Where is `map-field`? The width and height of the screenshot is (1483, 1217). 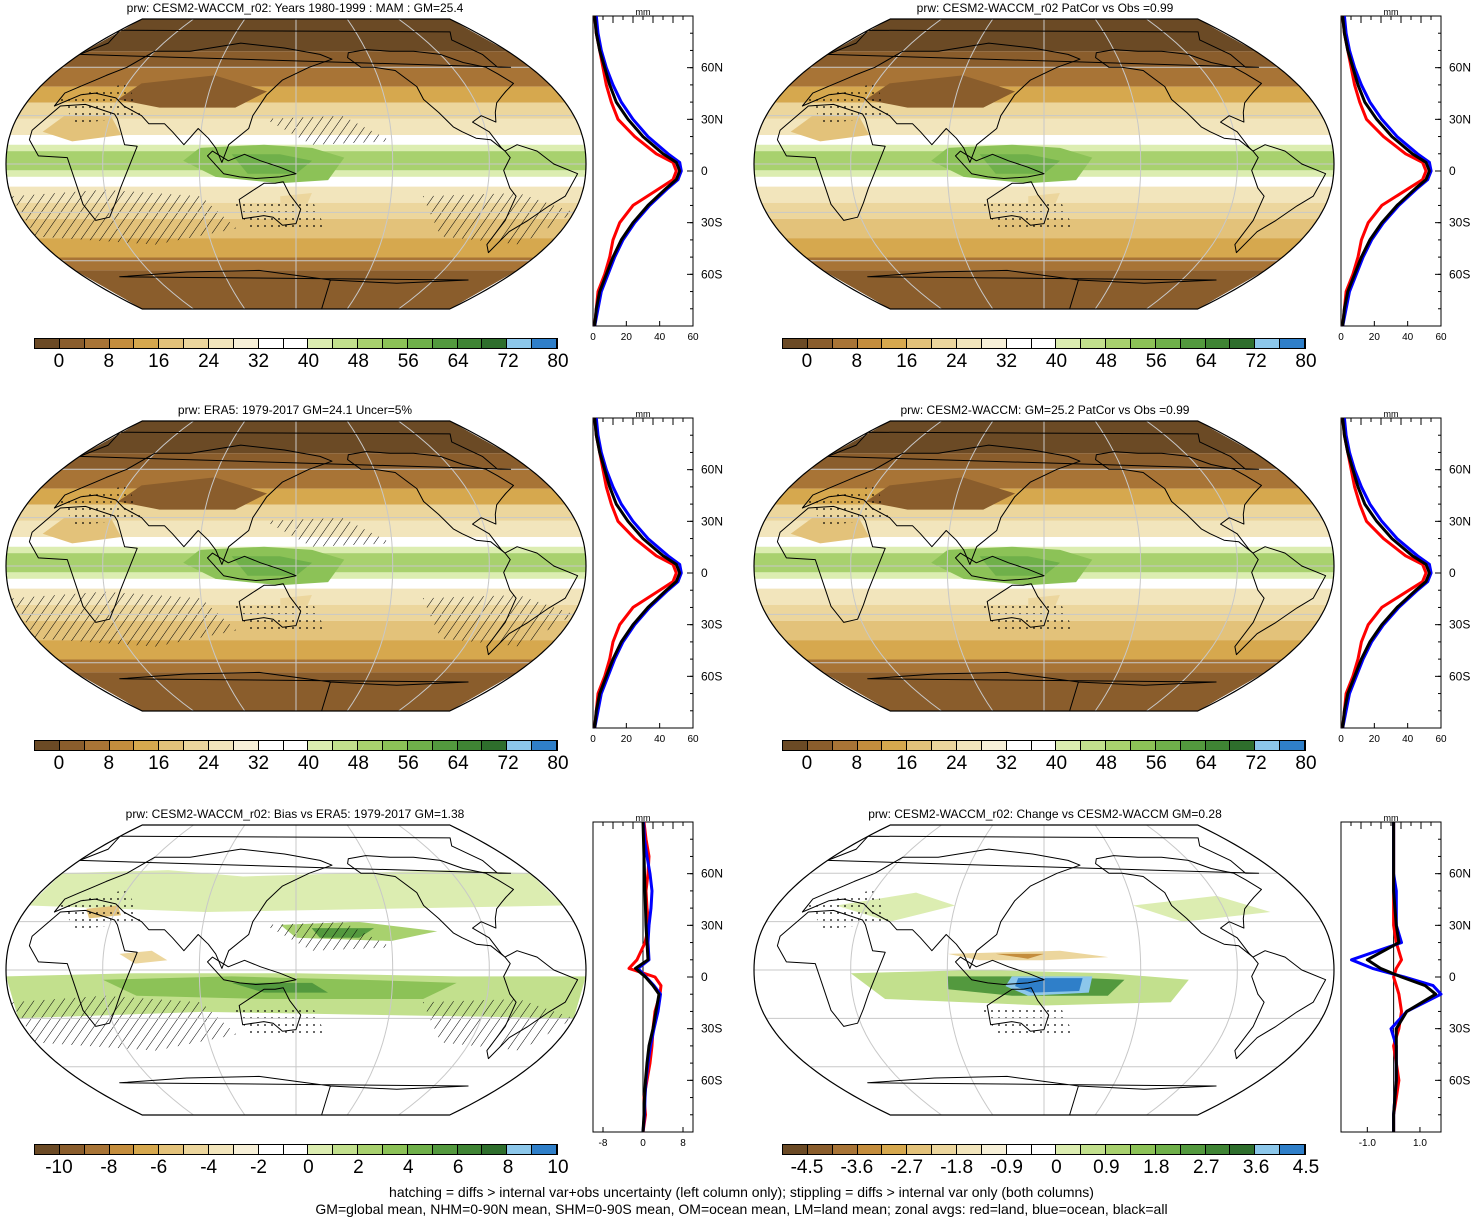
map-field is located at coordinates (1044, 164).